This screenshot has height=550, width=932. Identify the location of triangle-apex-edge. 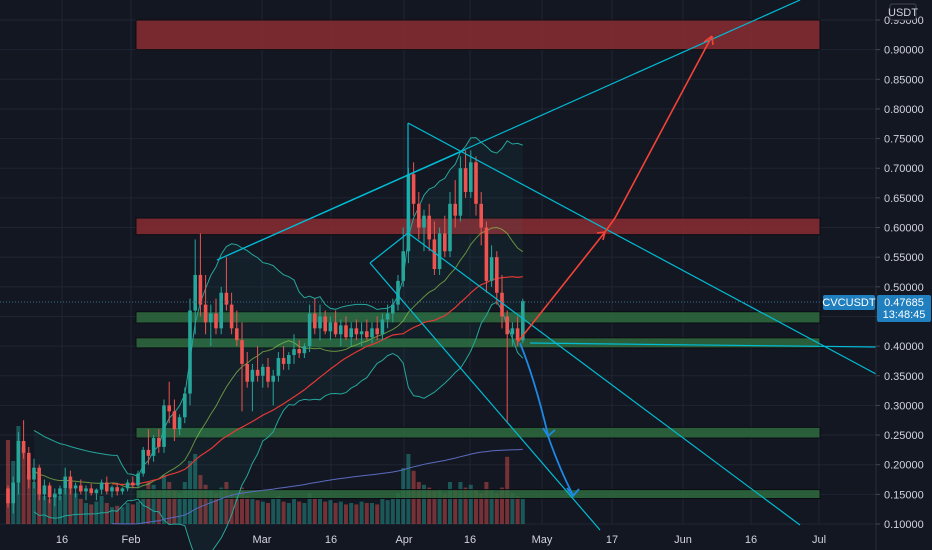
(389, 248).